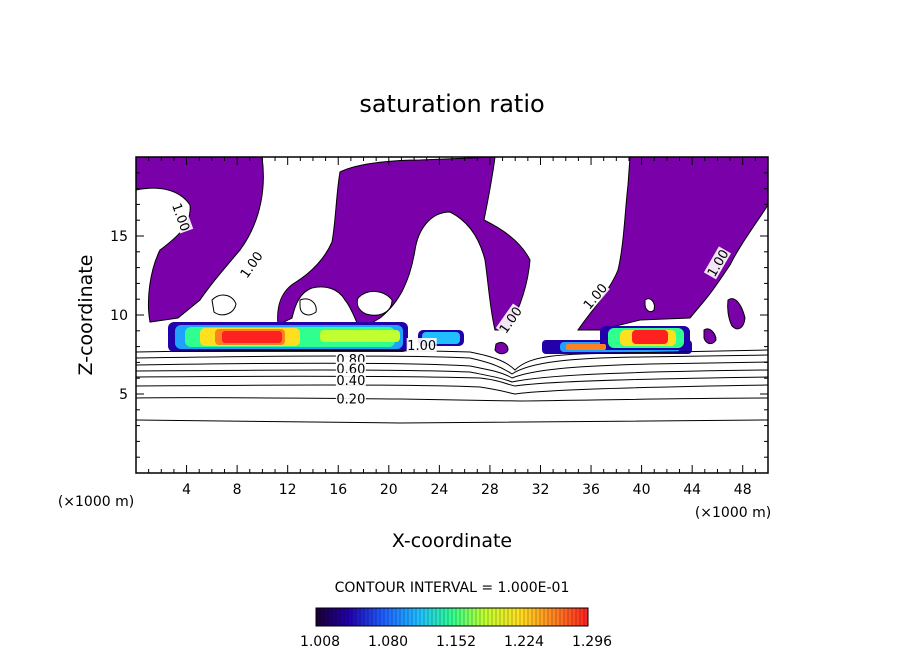 This screenshot has height=654, width=904. What do you see at coordinates (388, 642) in the screenshot?
I see `colorbar-tick-label: 1.080` at bounding box center [388, 642].